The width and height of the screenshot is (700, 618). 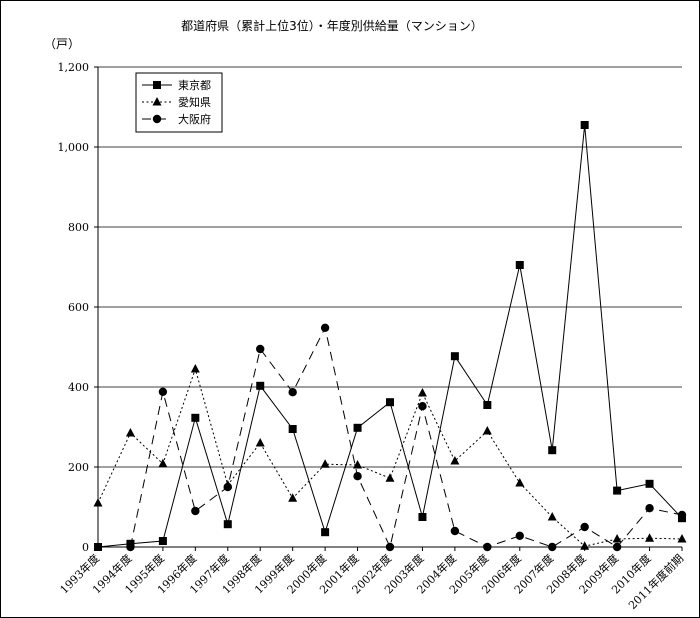 What do you see at coordinates (78, 307) in the screenshot?
I see `y-tick-label: 600` at bounding box center [78, 307].